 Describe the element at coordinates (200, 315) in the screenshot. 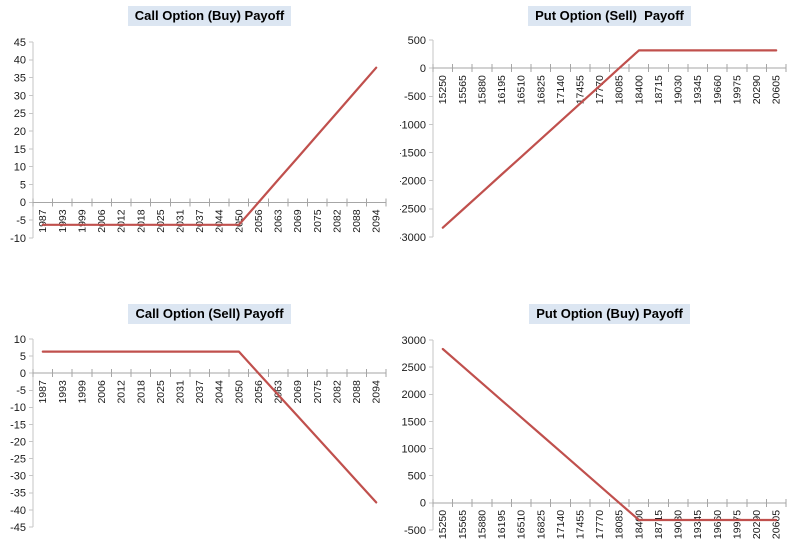

I see `chart-title-row: Call Option (Sell) Payoff` at that location.